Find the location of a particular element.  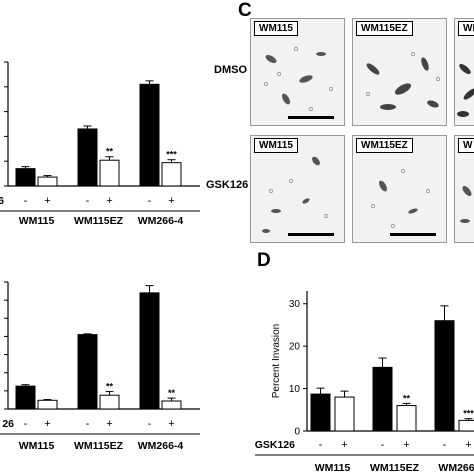

micrograph-dmso-wm266: WM2 is located at coordinates (464, 72).